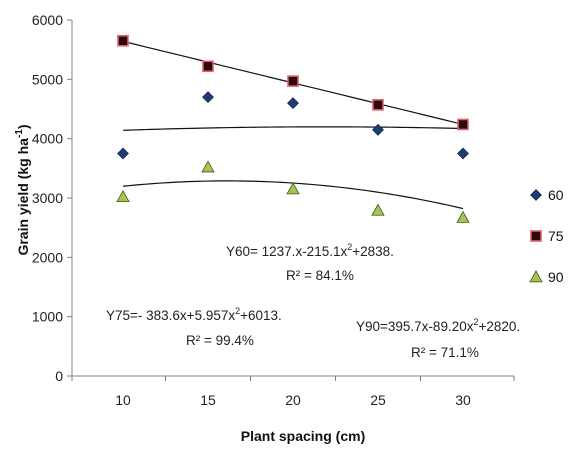 The image size is (579, 451). Describe the element at coordinates (293, 400) in the screenshot. I see `x-tick-label: 20` at that location.